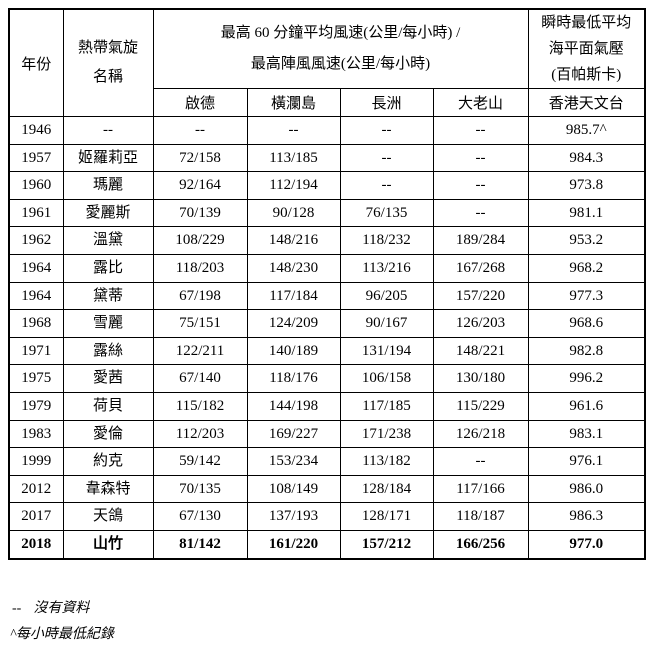 The image size is (650, 651). What do you see at coordinates (293, 102) in the screenshot?
I see `header-station-waglan-island: 橫瀾島` at bounding box center [293, 102].